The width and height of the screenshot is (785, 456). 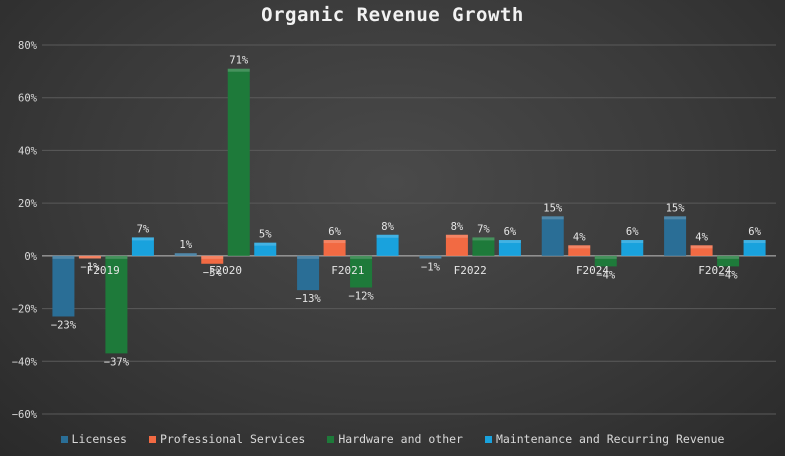 What do you see at coordinates (30, 257) in the screenshot?
I see `y-tick-label: 0%` at bounding box center [30, 257].